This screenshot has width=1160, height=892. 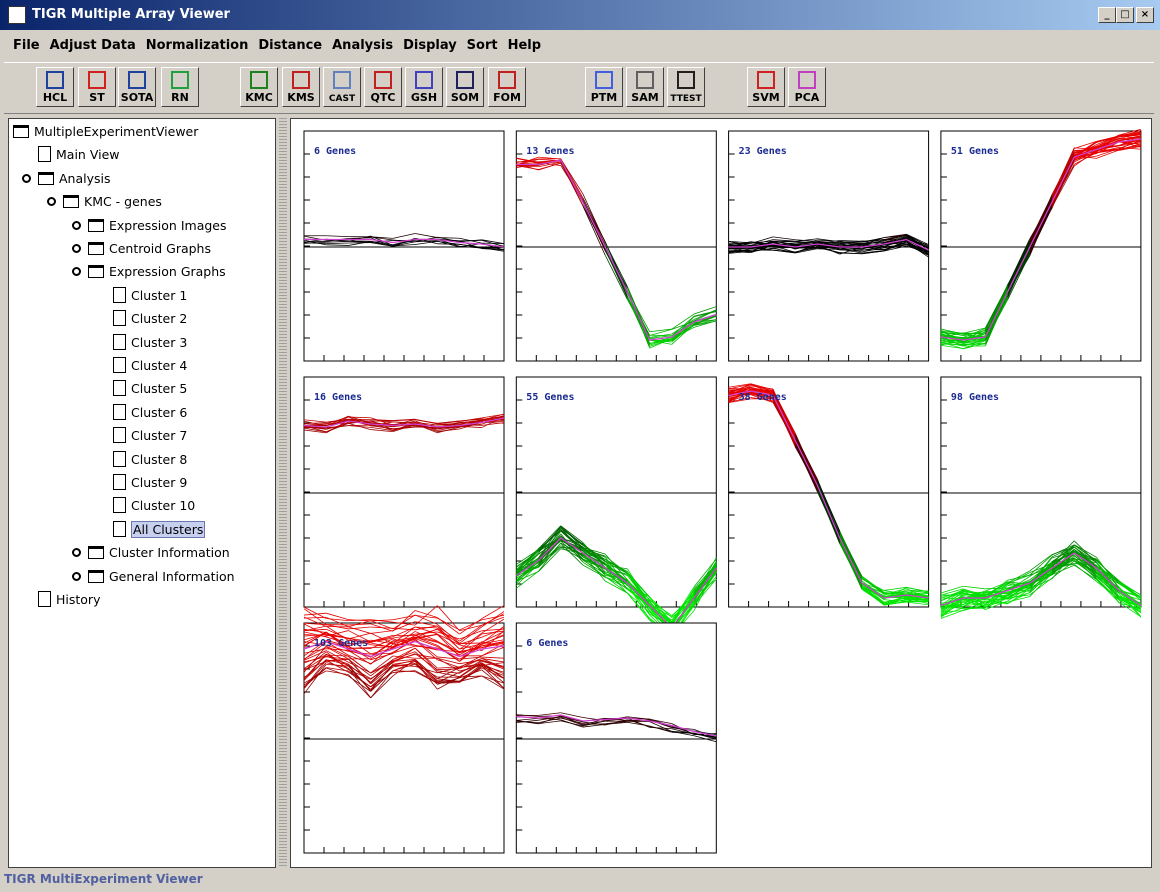 What do you see at coordinates (161, 577) in the screenshot?
I see `tree-node: General Information` at bounding box center [161, 577].